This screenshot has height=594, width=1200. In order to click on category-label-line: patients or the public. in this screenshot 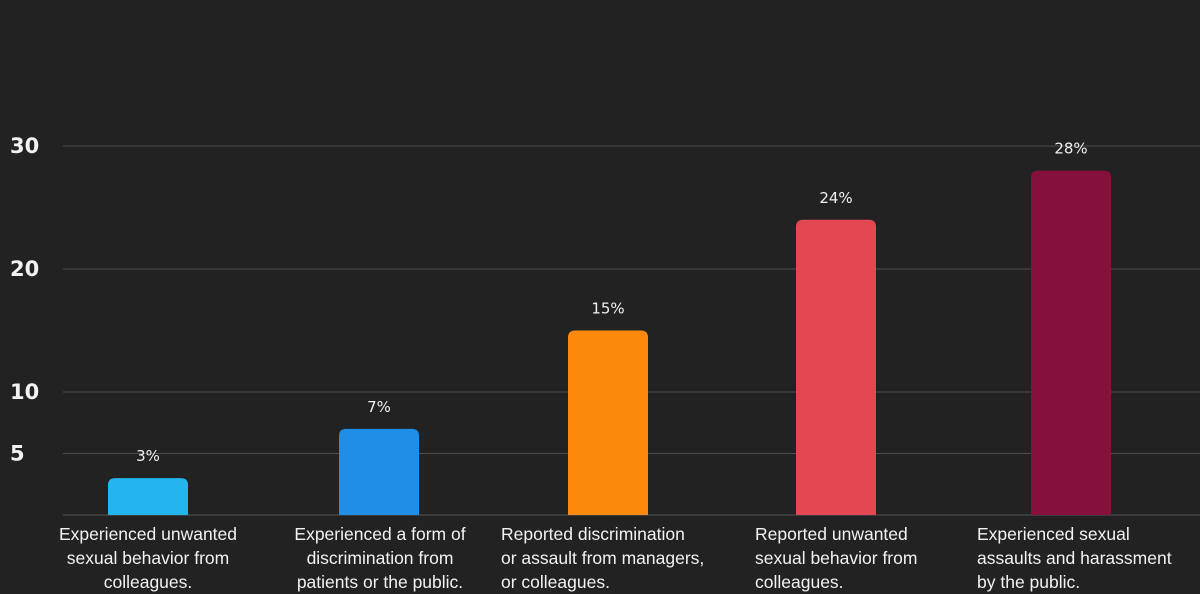, I will do `click(380, 582)`.